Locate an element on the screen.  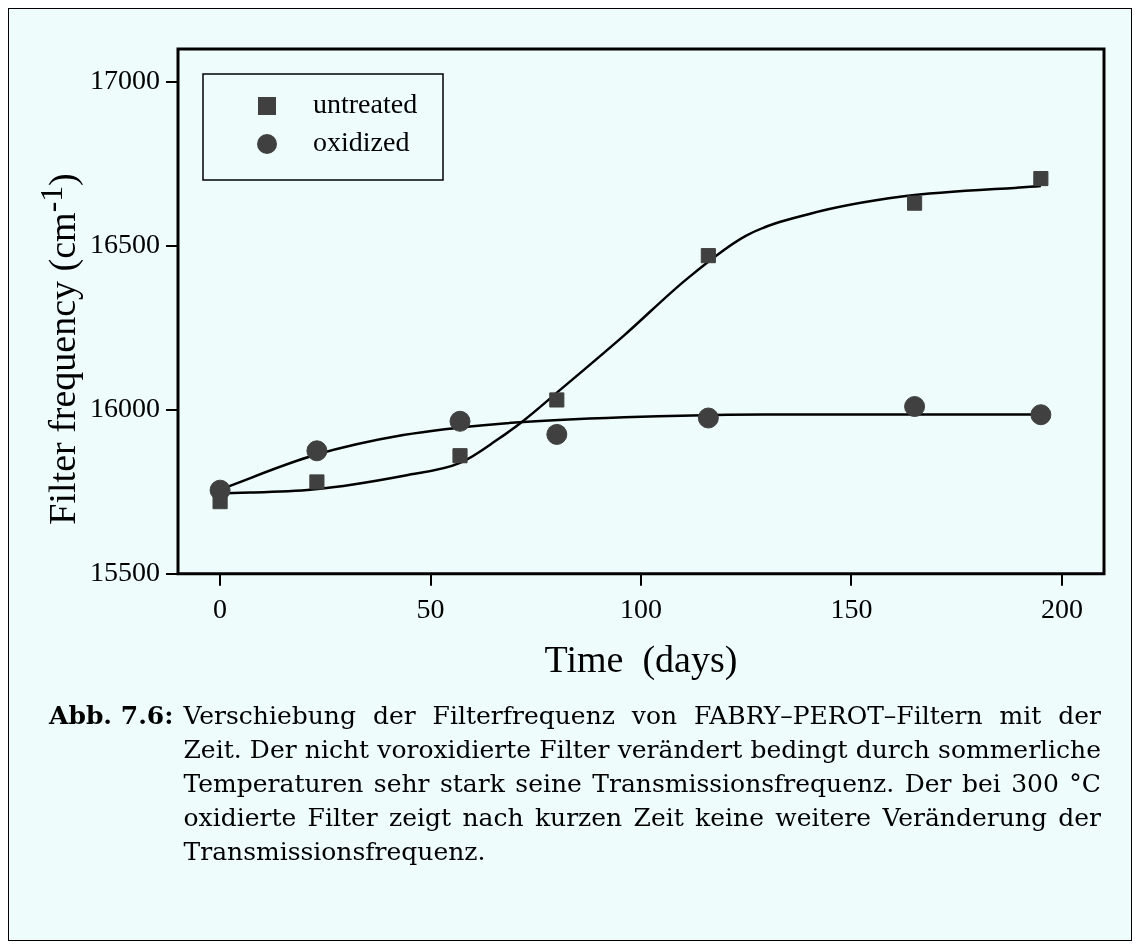
caption: Abb. 7.6: is located at coordinates (111, 716).